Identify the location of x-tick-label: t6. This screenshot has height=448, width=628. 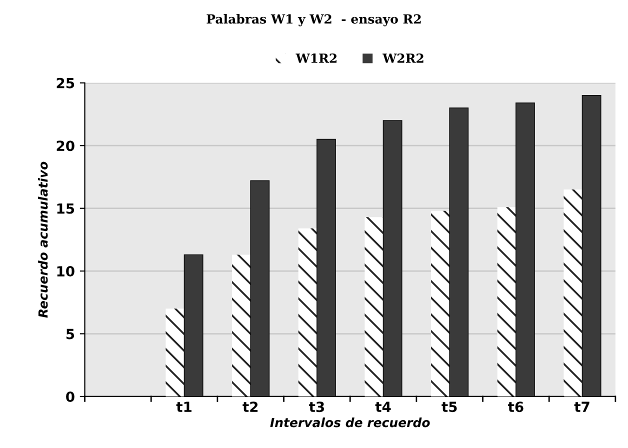
(516, 407).